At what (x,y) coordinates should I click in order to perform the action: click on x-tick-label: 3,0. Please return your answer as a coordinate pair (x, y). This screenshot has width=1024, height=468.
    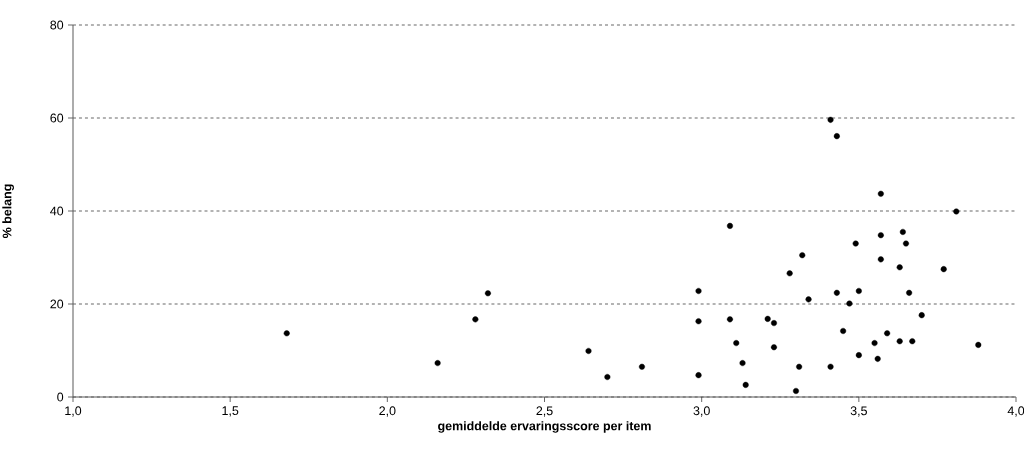
    Looking at the image, I should click on (701, 411).